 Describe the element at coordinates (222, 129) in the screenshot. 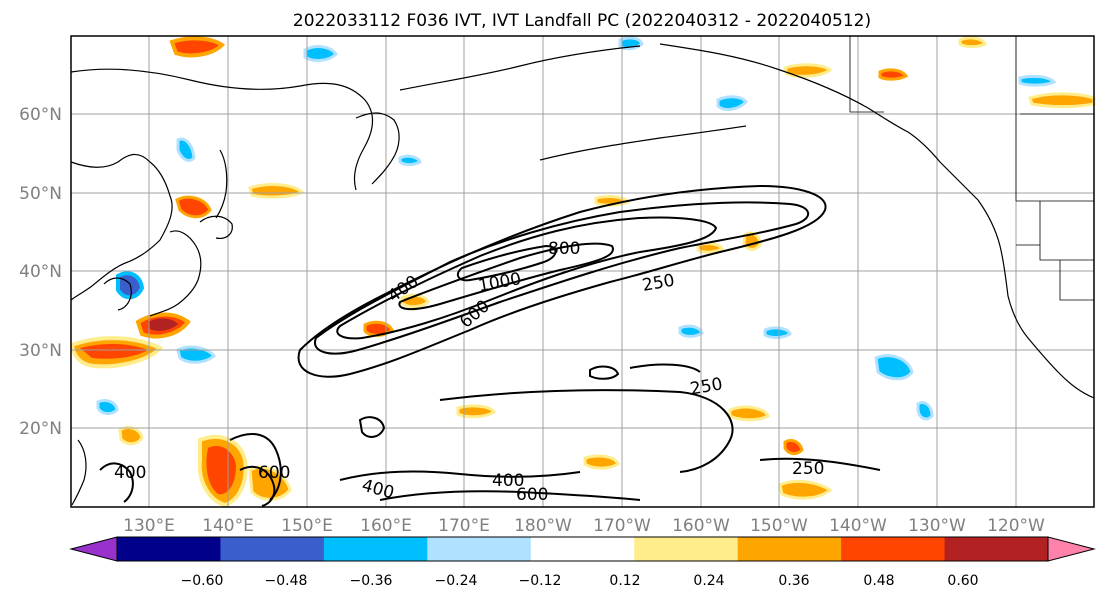

I see `coastline-siberia` at that location.